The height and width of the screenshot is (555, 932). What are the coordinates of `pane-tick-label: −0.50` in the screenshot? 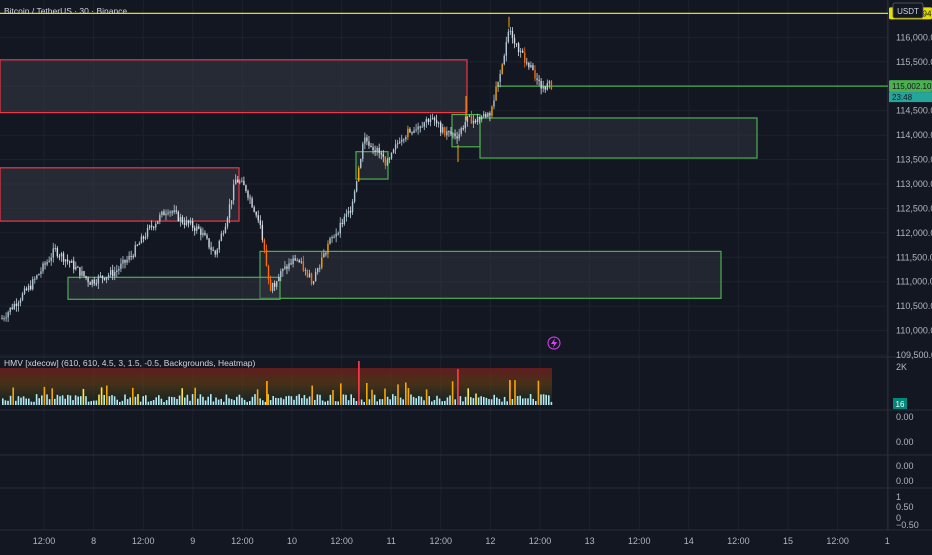 It's located at (907, 525).